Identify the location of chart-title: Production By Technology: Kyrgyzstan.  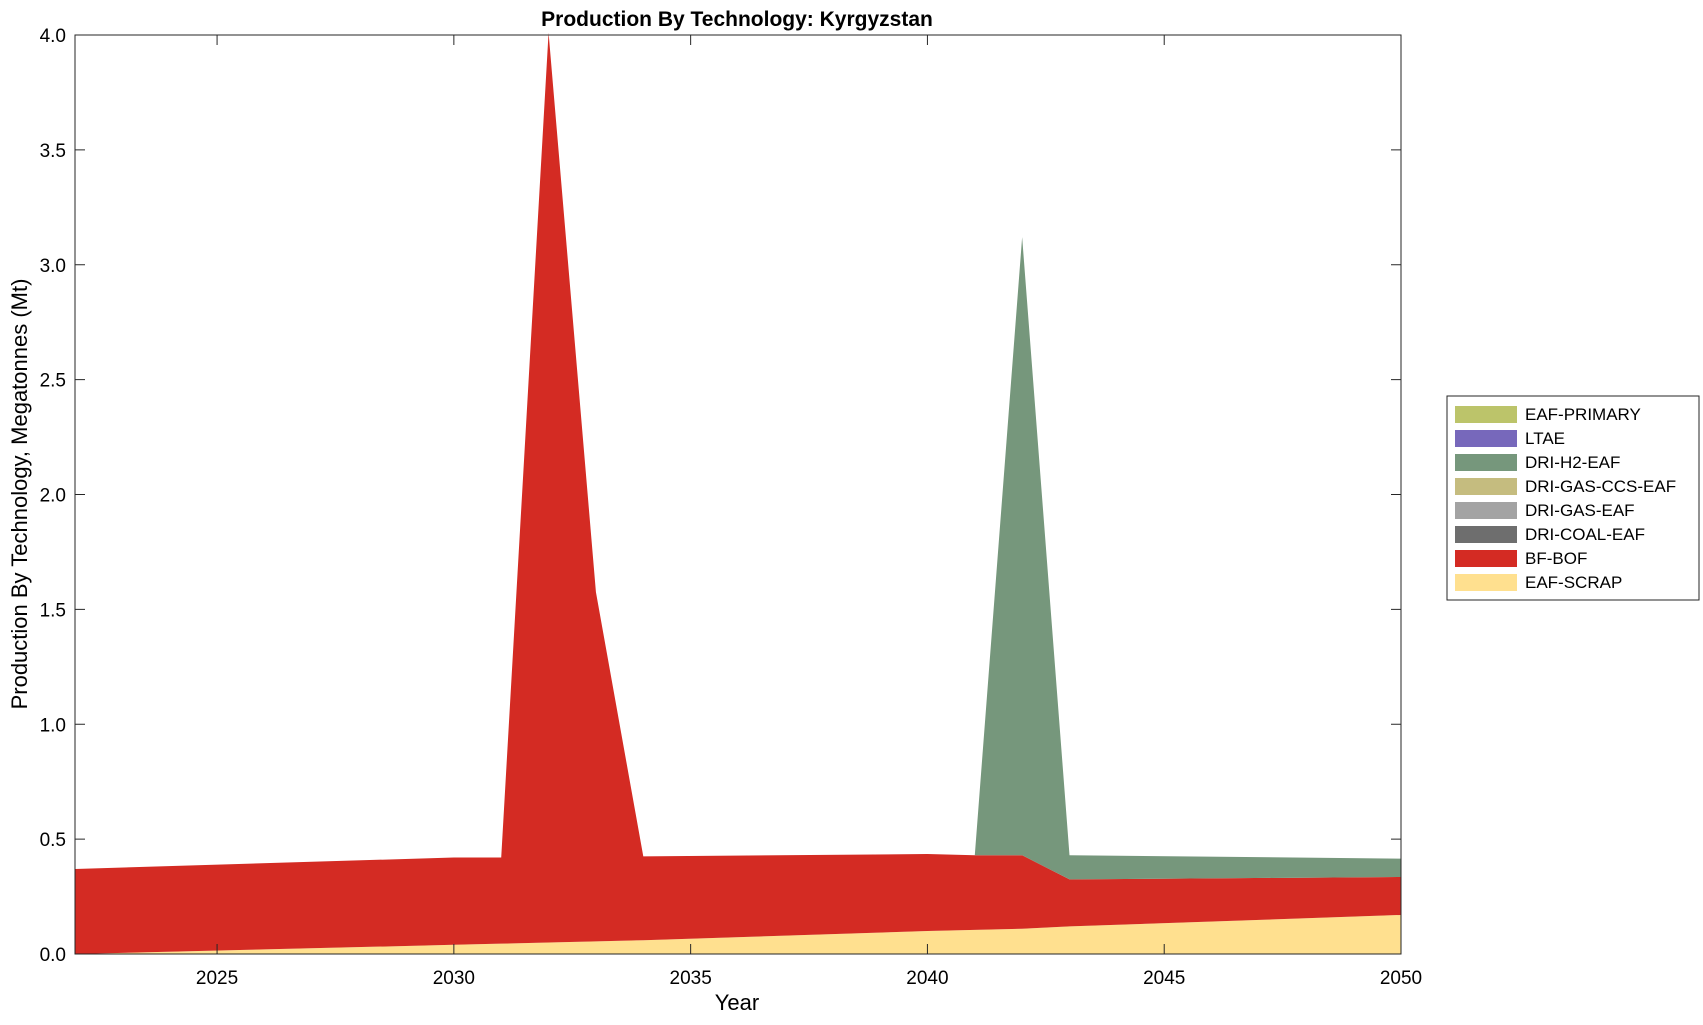
(737, 19).